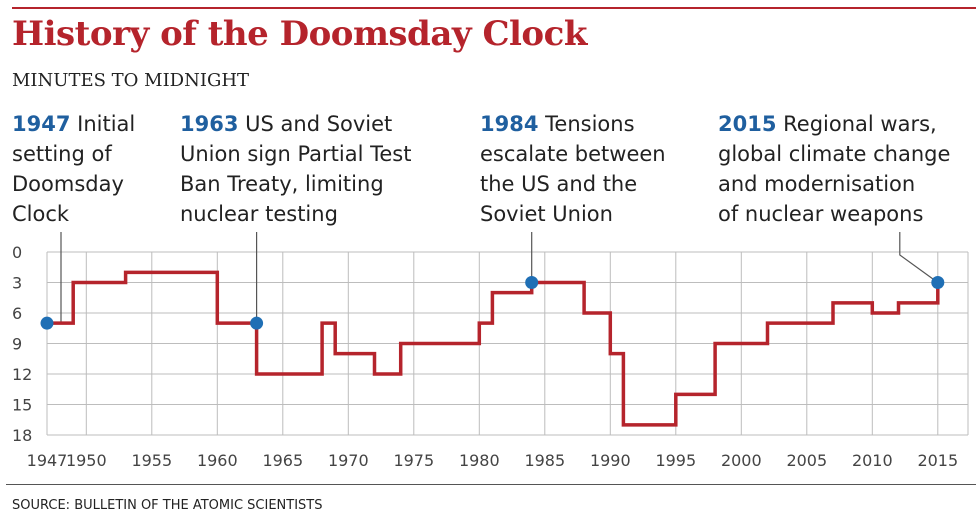  I want to click on y-axis-ticks: 0 3 6 9 12 15 18, so click(22, 344).